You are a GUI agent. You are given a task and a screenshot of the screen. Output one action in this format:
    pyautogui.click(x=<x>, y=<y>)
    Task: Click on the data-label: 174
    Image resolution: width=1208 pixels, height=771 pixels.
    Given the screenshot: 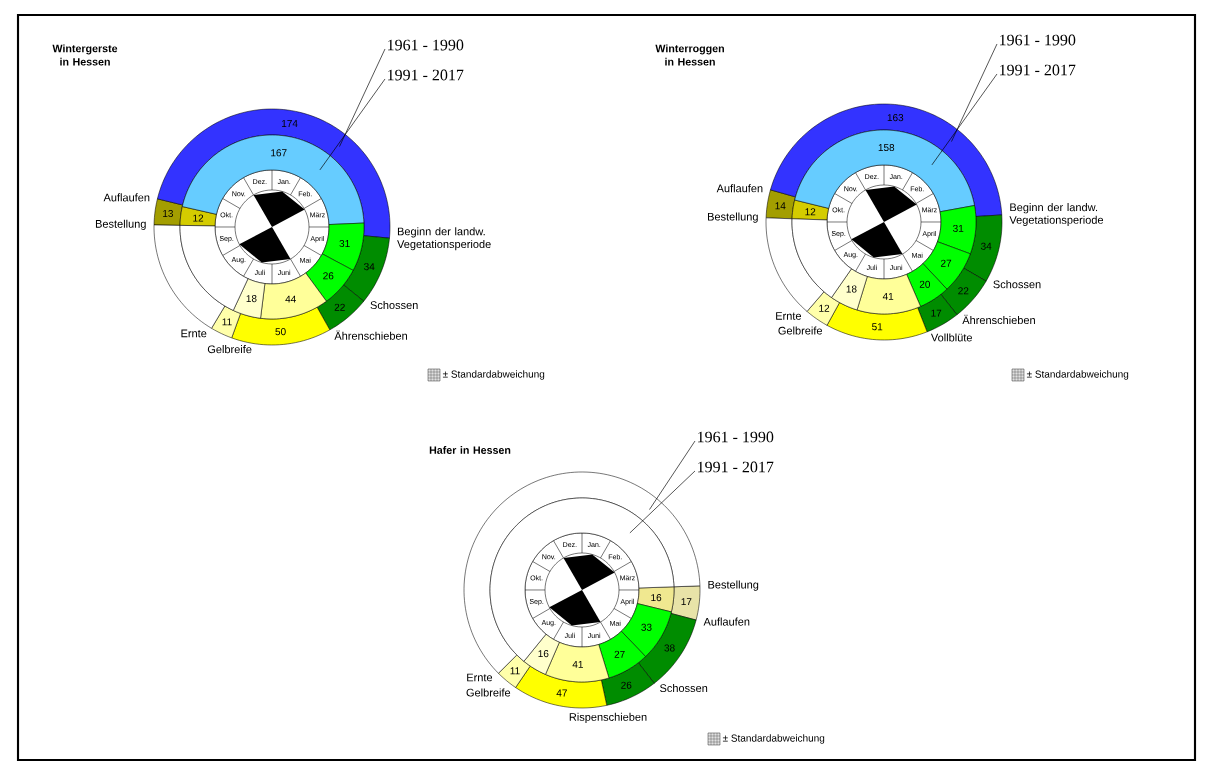 What is the action you would take?
    pyautogui.click(x=289, y=123)
    